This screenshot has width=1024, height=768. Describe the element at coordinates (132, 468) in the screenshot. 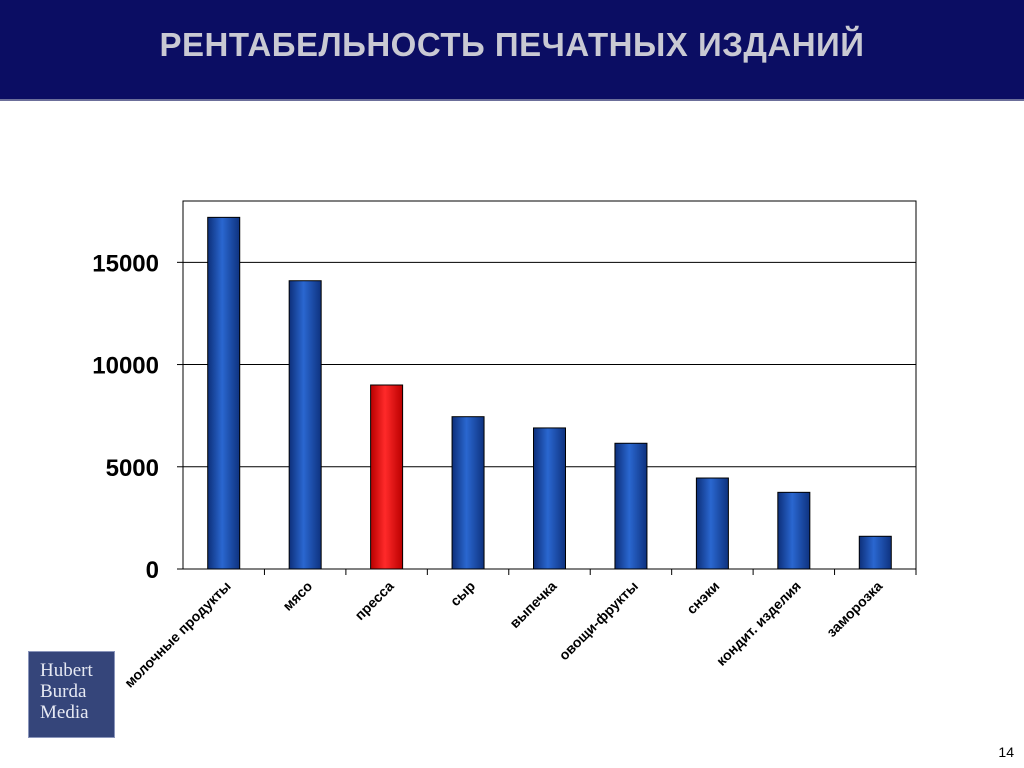

I see `y-tick-label: 5000` at that location.